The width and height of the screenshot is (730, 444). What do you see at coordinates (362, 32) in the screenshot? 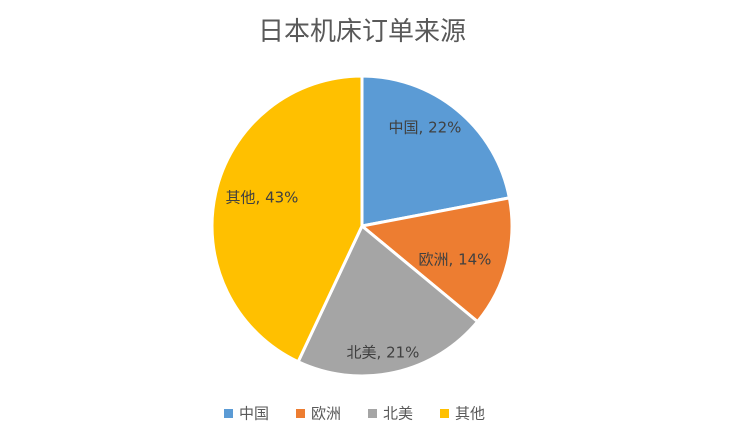
I see `chart-title: 日本机床订单来源` at bounding box center [362, 32].